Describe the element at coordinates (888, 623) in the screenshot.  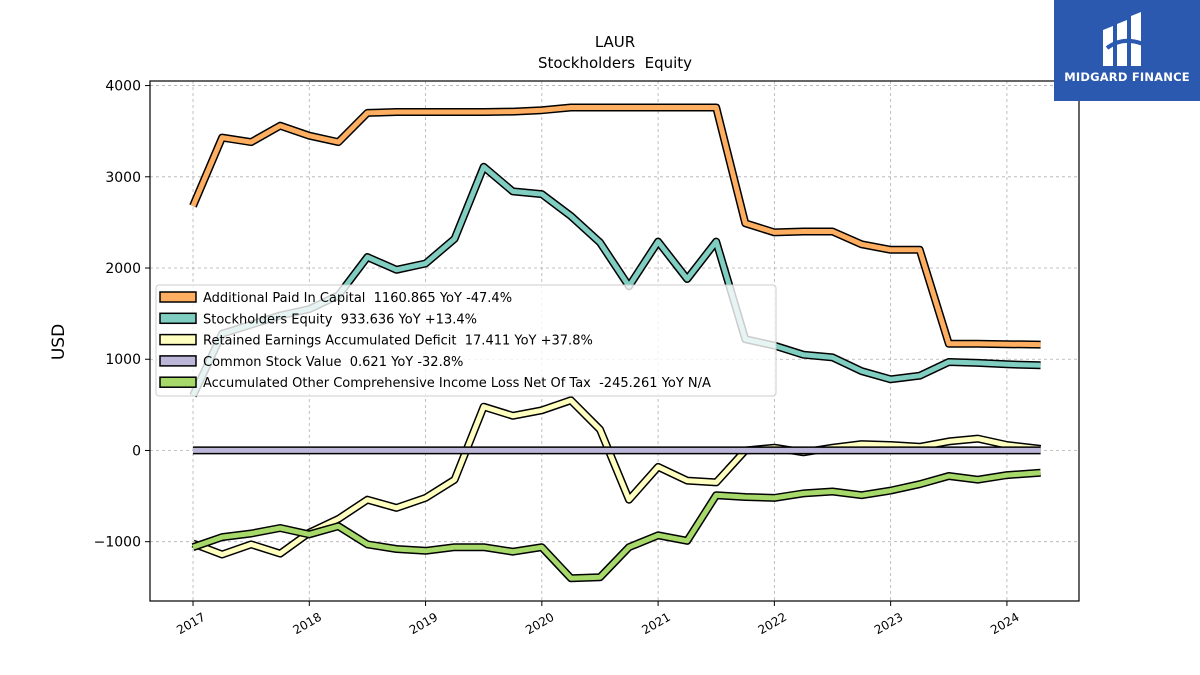
I see `x-tick-label: 2023` at that location.